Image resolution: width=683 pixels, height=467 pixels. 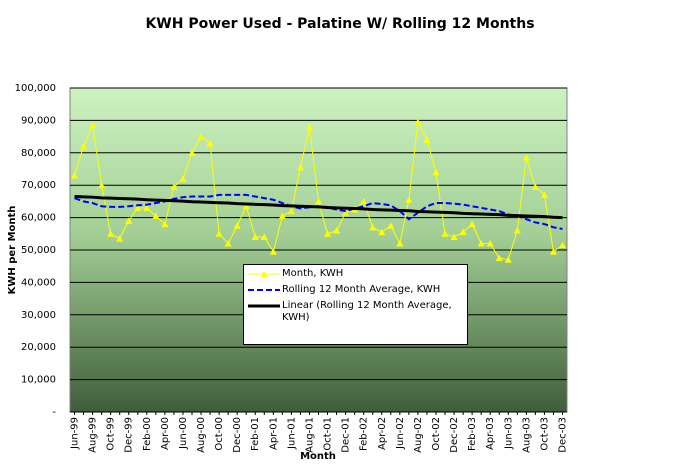 I want to click on legend-entry: Month, KWH, so click(x=356, y=274).